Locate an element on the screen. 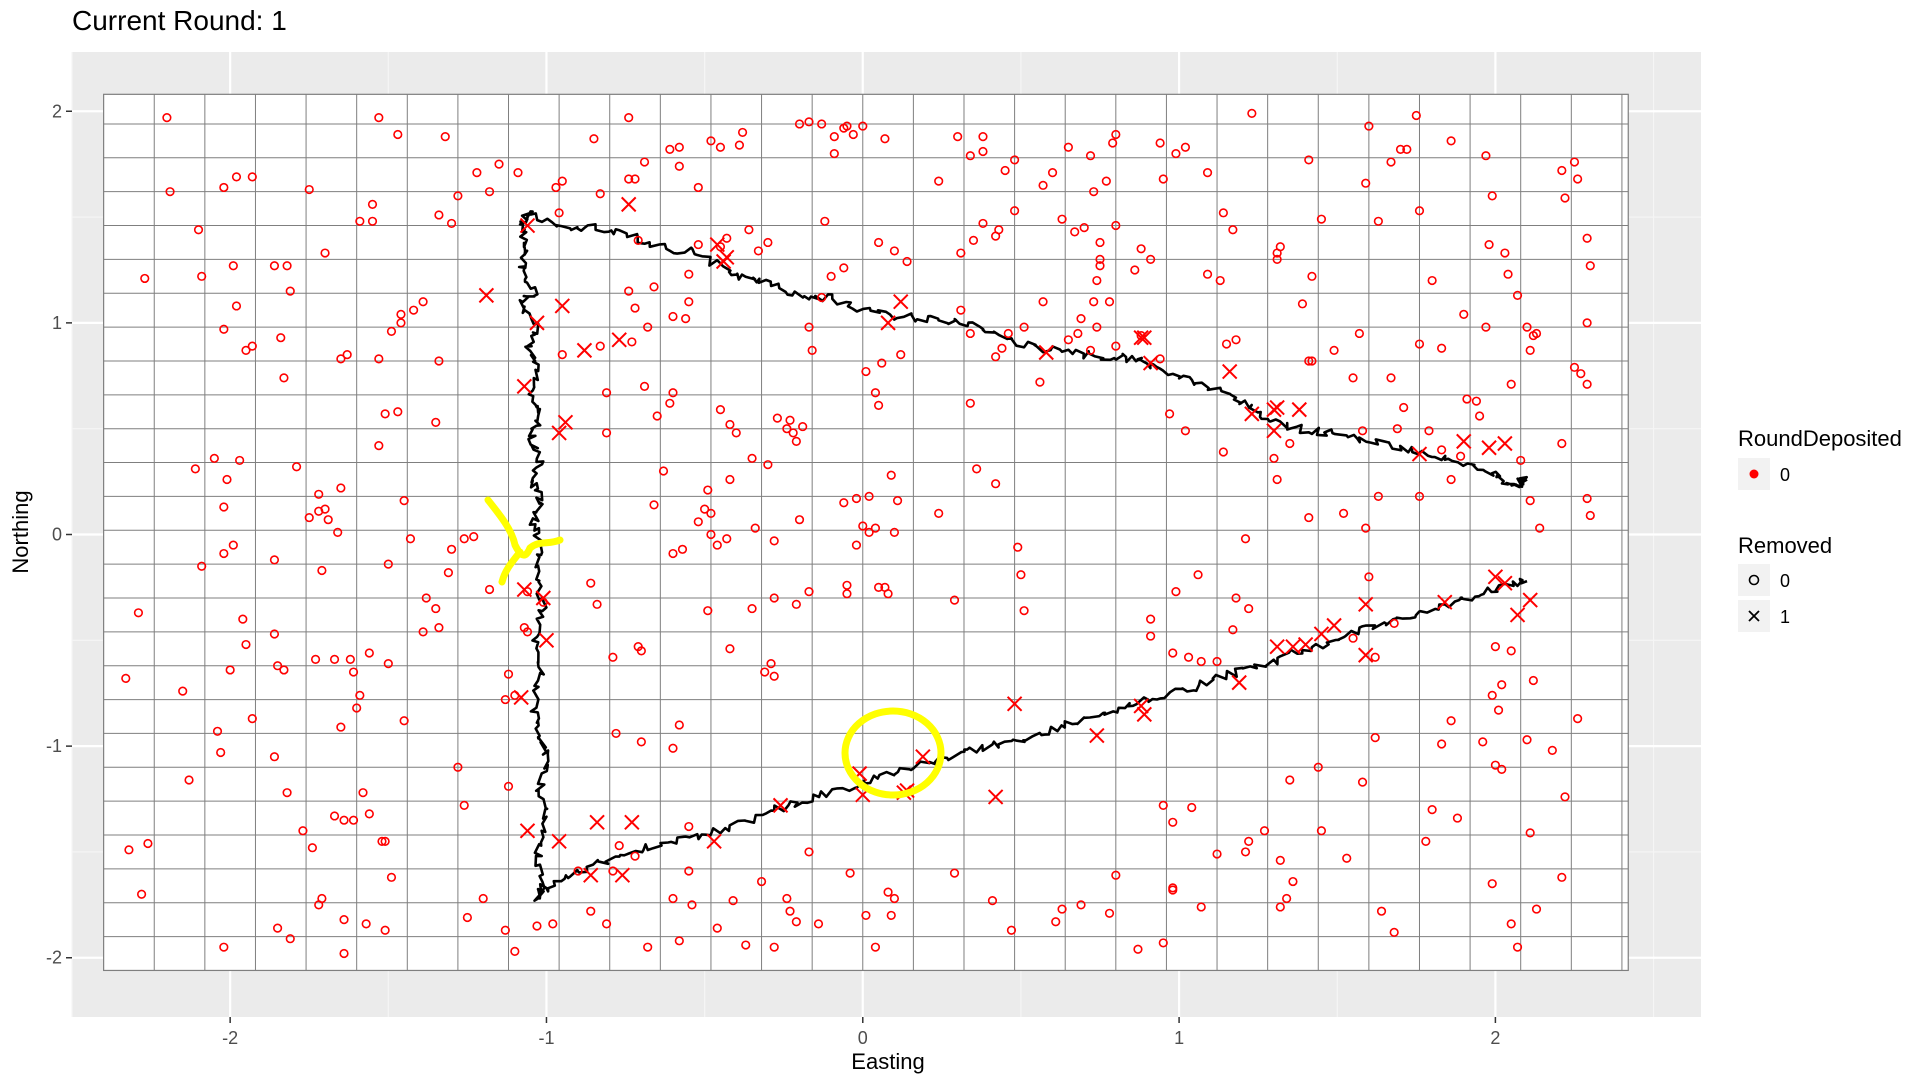  y-tick-label: 1 is located at coordinates (57, 323).